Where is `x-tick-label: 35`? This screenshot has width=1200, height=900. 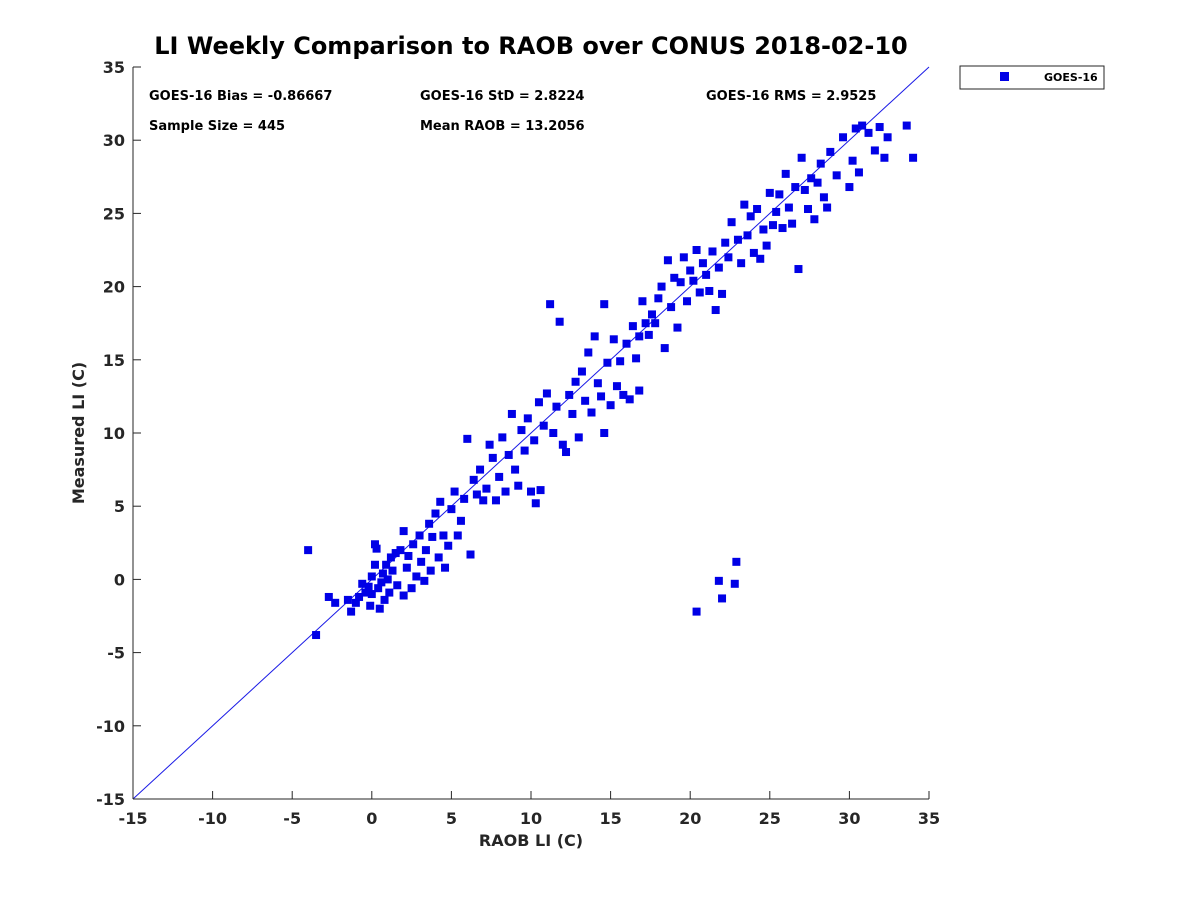 x-tick-label: 35 is located at coordinates (929, 818).